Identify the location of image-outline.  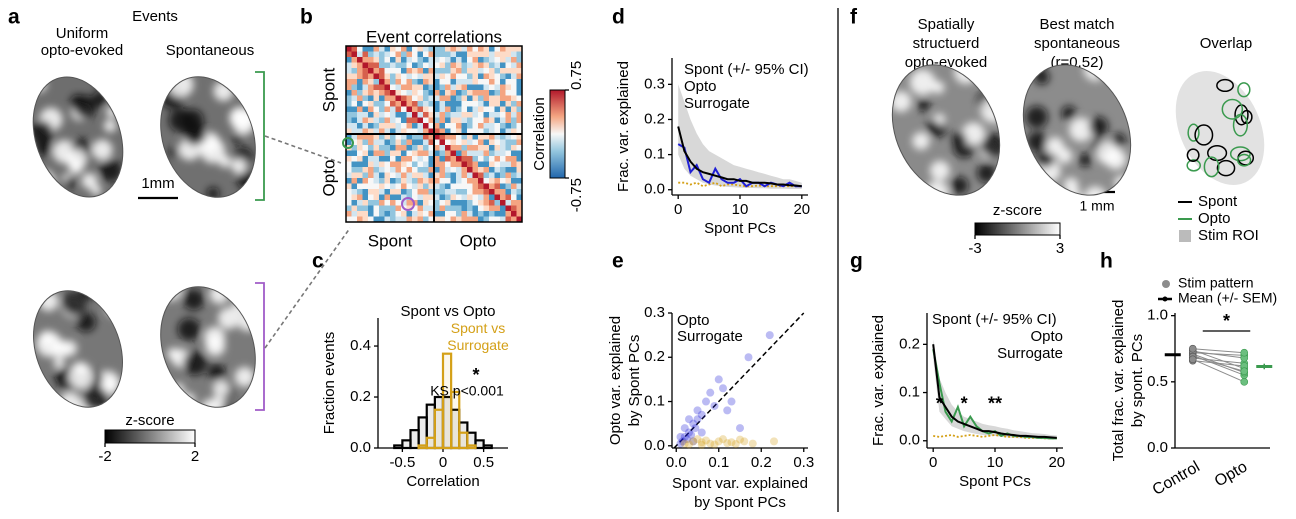
(208, 137).